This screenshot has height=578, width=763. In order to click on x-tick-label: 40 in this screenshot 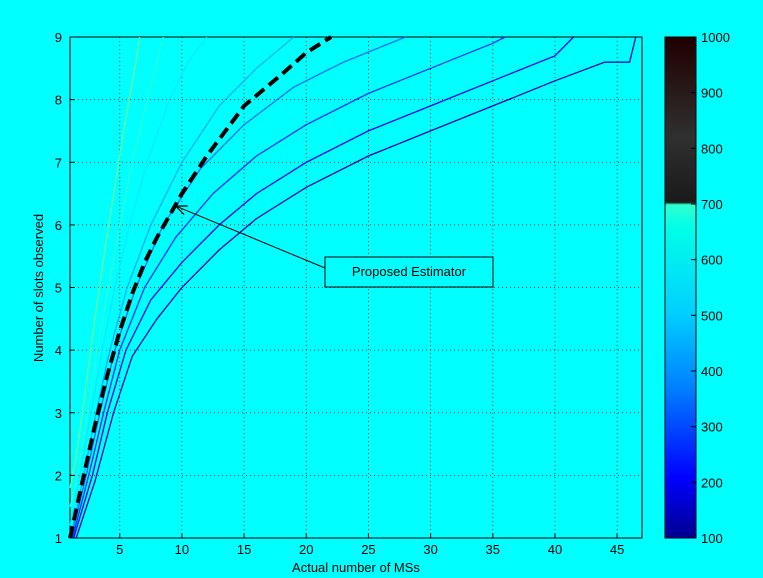, I will do `click(555, 549)`.